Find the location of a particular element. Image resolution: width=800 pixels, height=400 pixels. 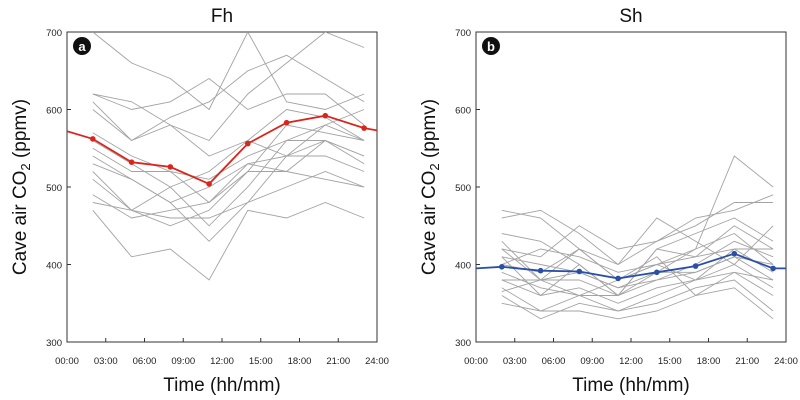

y-ticks-fh: 300 400 500 600 700 is located at coordinates (58, 188).